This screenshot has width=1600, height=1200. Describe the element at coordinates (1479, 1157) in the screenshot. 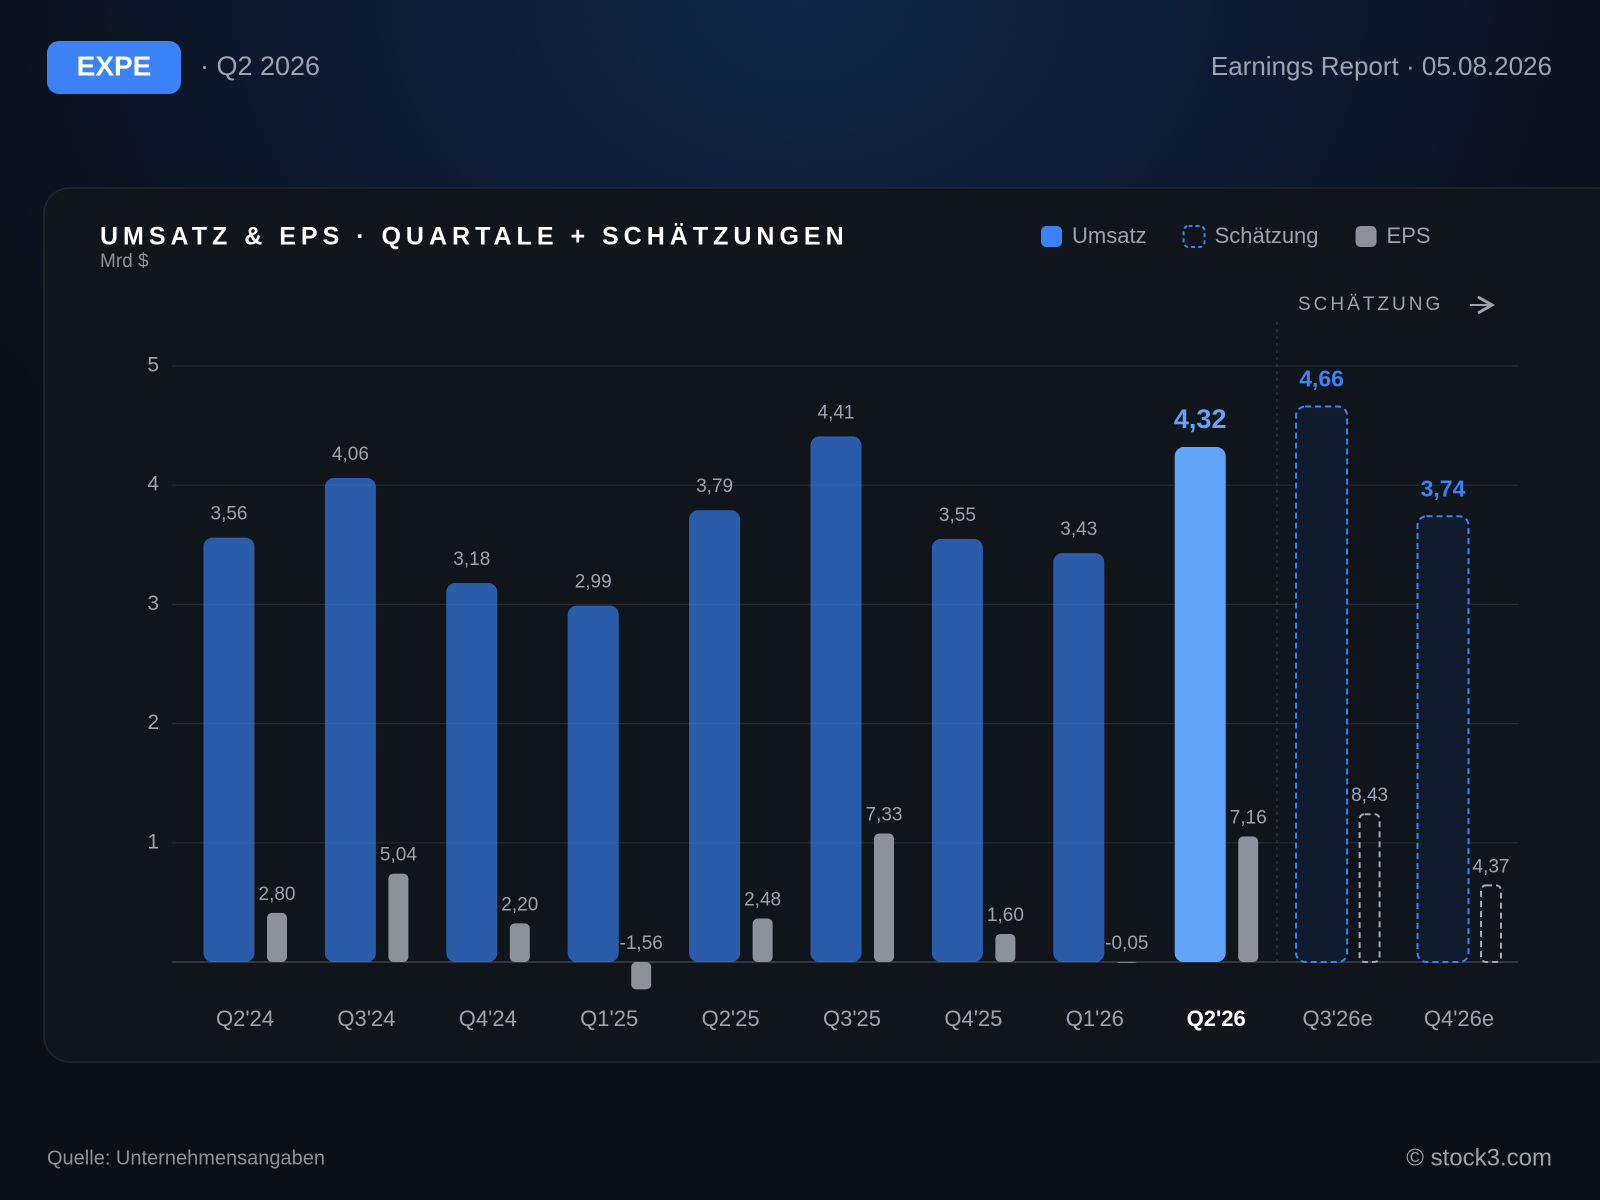

I see `credit: © stock3.com` at that location.